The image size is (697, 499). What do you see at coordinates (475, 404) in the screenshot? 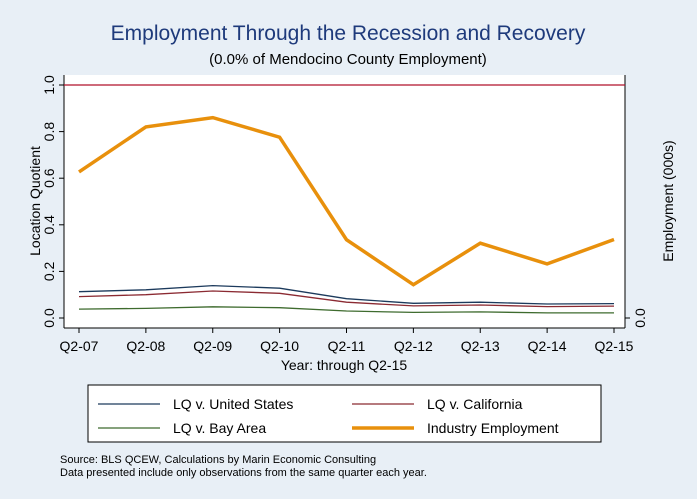
I see `legend-label: LQ v. California` at bounding box center [475, 404].